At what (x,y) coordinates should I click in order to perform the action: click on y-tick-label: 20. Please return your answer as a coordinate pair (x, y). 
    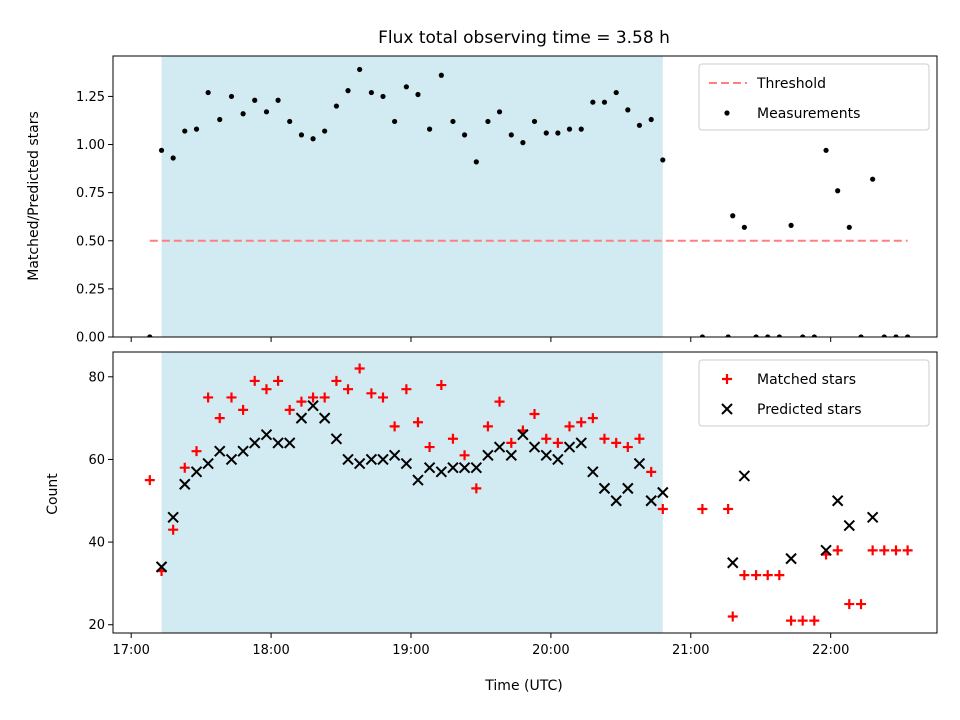
    Looking at the image, I should click on (96, 625).